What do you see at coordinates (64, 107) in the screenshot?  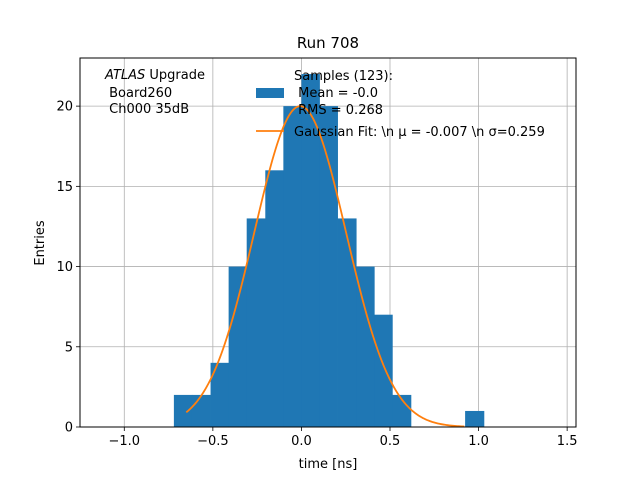 I see `y-tick-label: 20` at bounding box center [64, 107].